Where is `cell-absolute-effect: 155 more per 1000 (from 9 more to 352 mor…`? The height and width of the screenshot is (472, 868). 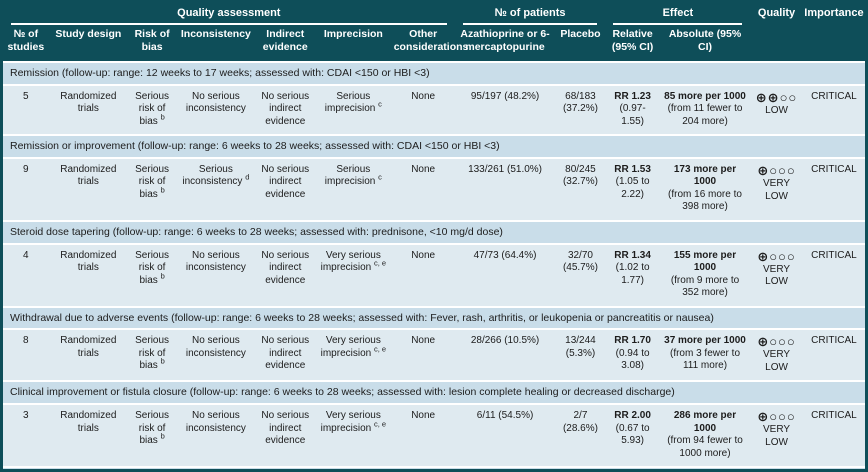
cell-absolute-effect: 155 more per 1000 (from 9 more to 352 mor… is located at coordinates (705, 275).